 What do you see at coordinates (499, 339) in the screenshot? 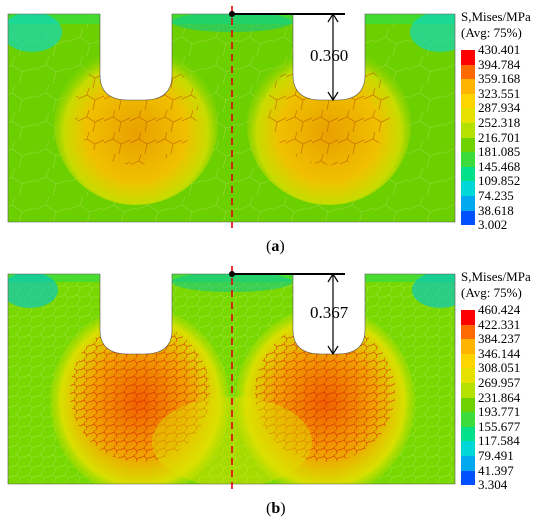
I see `legend-tick-label: 384.237` at bounding box center [499, 339].